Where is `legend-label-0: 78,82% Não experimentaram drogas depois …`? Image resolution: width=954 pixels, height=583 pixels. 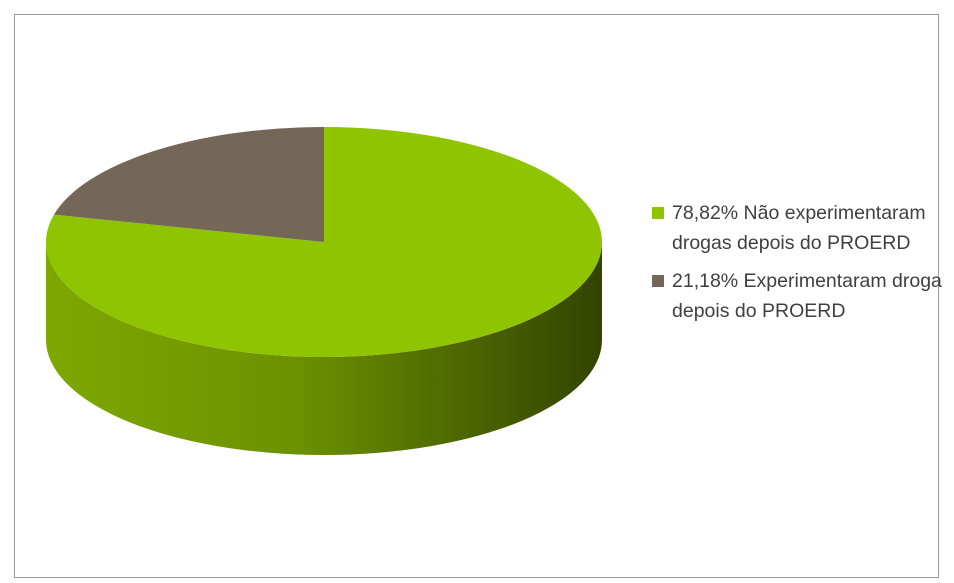
legend-label-0: 78,82% Não experimentaram drogas depois … is located at coordinates (799, 228).